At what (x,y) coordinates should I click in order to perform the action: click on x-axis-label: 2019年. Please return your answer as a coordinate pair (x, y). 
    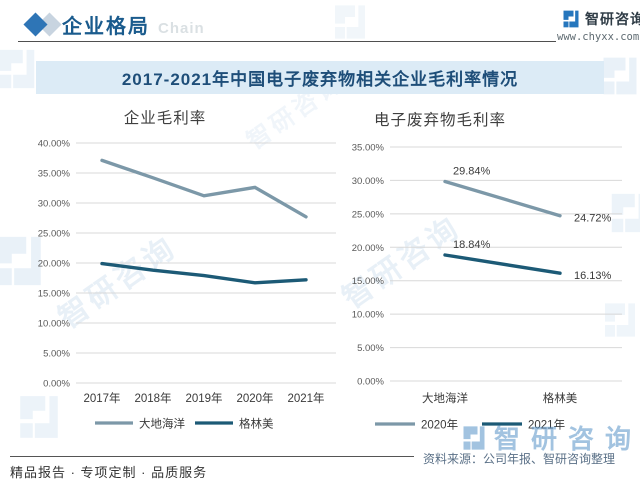
    Looking at the image, I should click on (203, 398).